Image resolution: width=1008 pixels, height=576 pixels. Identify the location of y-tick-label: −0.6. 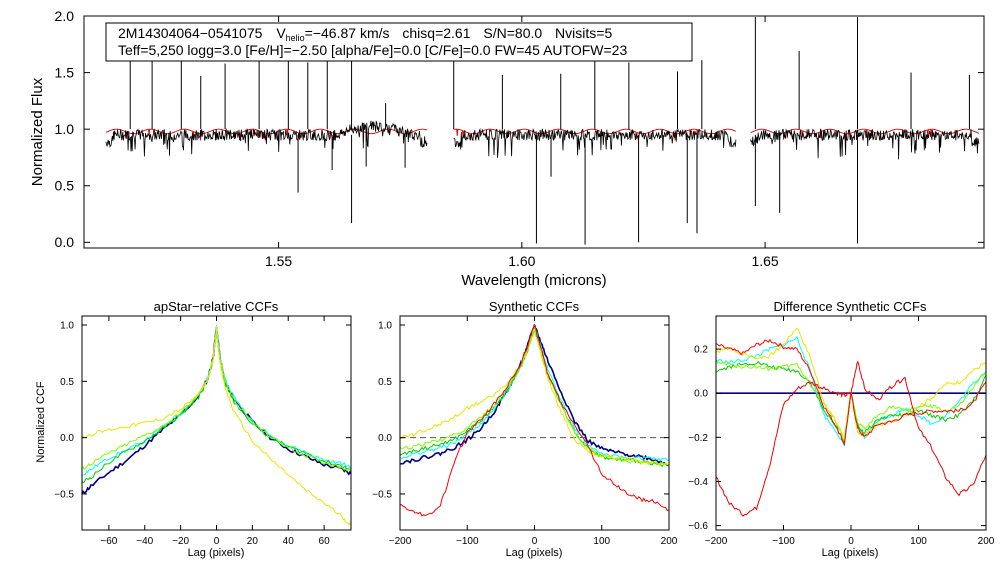
(698, 526).